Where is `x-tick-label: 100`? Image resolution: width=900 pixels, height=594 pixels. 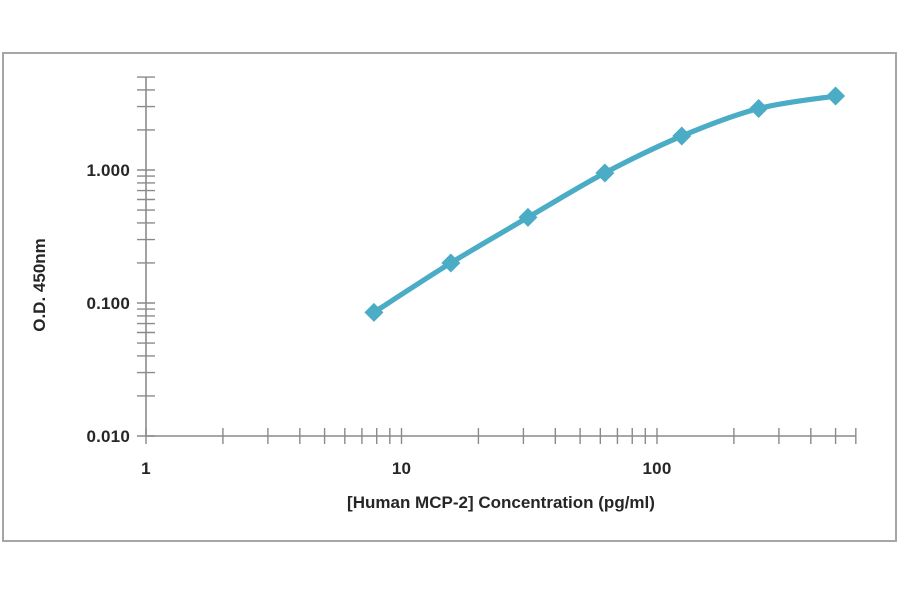 x-tick-label: 100 is located at coordinates (657, 468).